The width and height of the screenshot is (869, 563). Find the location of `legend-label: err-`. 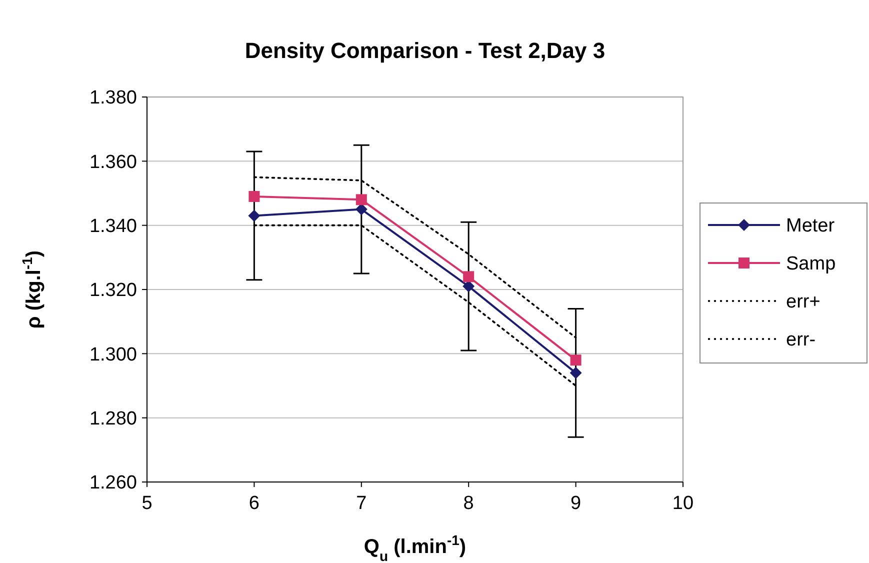

legend-label: err- is located at coordinates (801, 340).